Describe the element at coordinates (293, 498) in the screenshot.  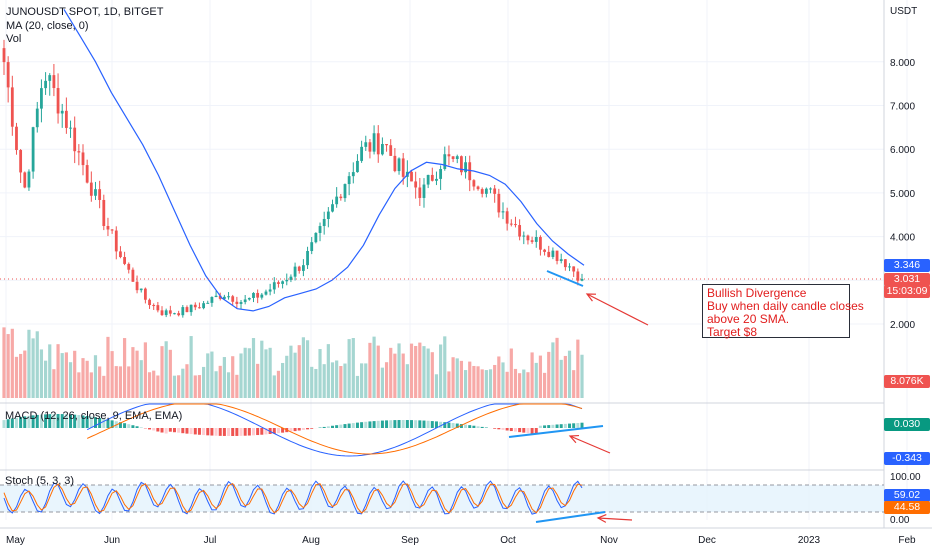
I see `stoch-d-line` at that location.